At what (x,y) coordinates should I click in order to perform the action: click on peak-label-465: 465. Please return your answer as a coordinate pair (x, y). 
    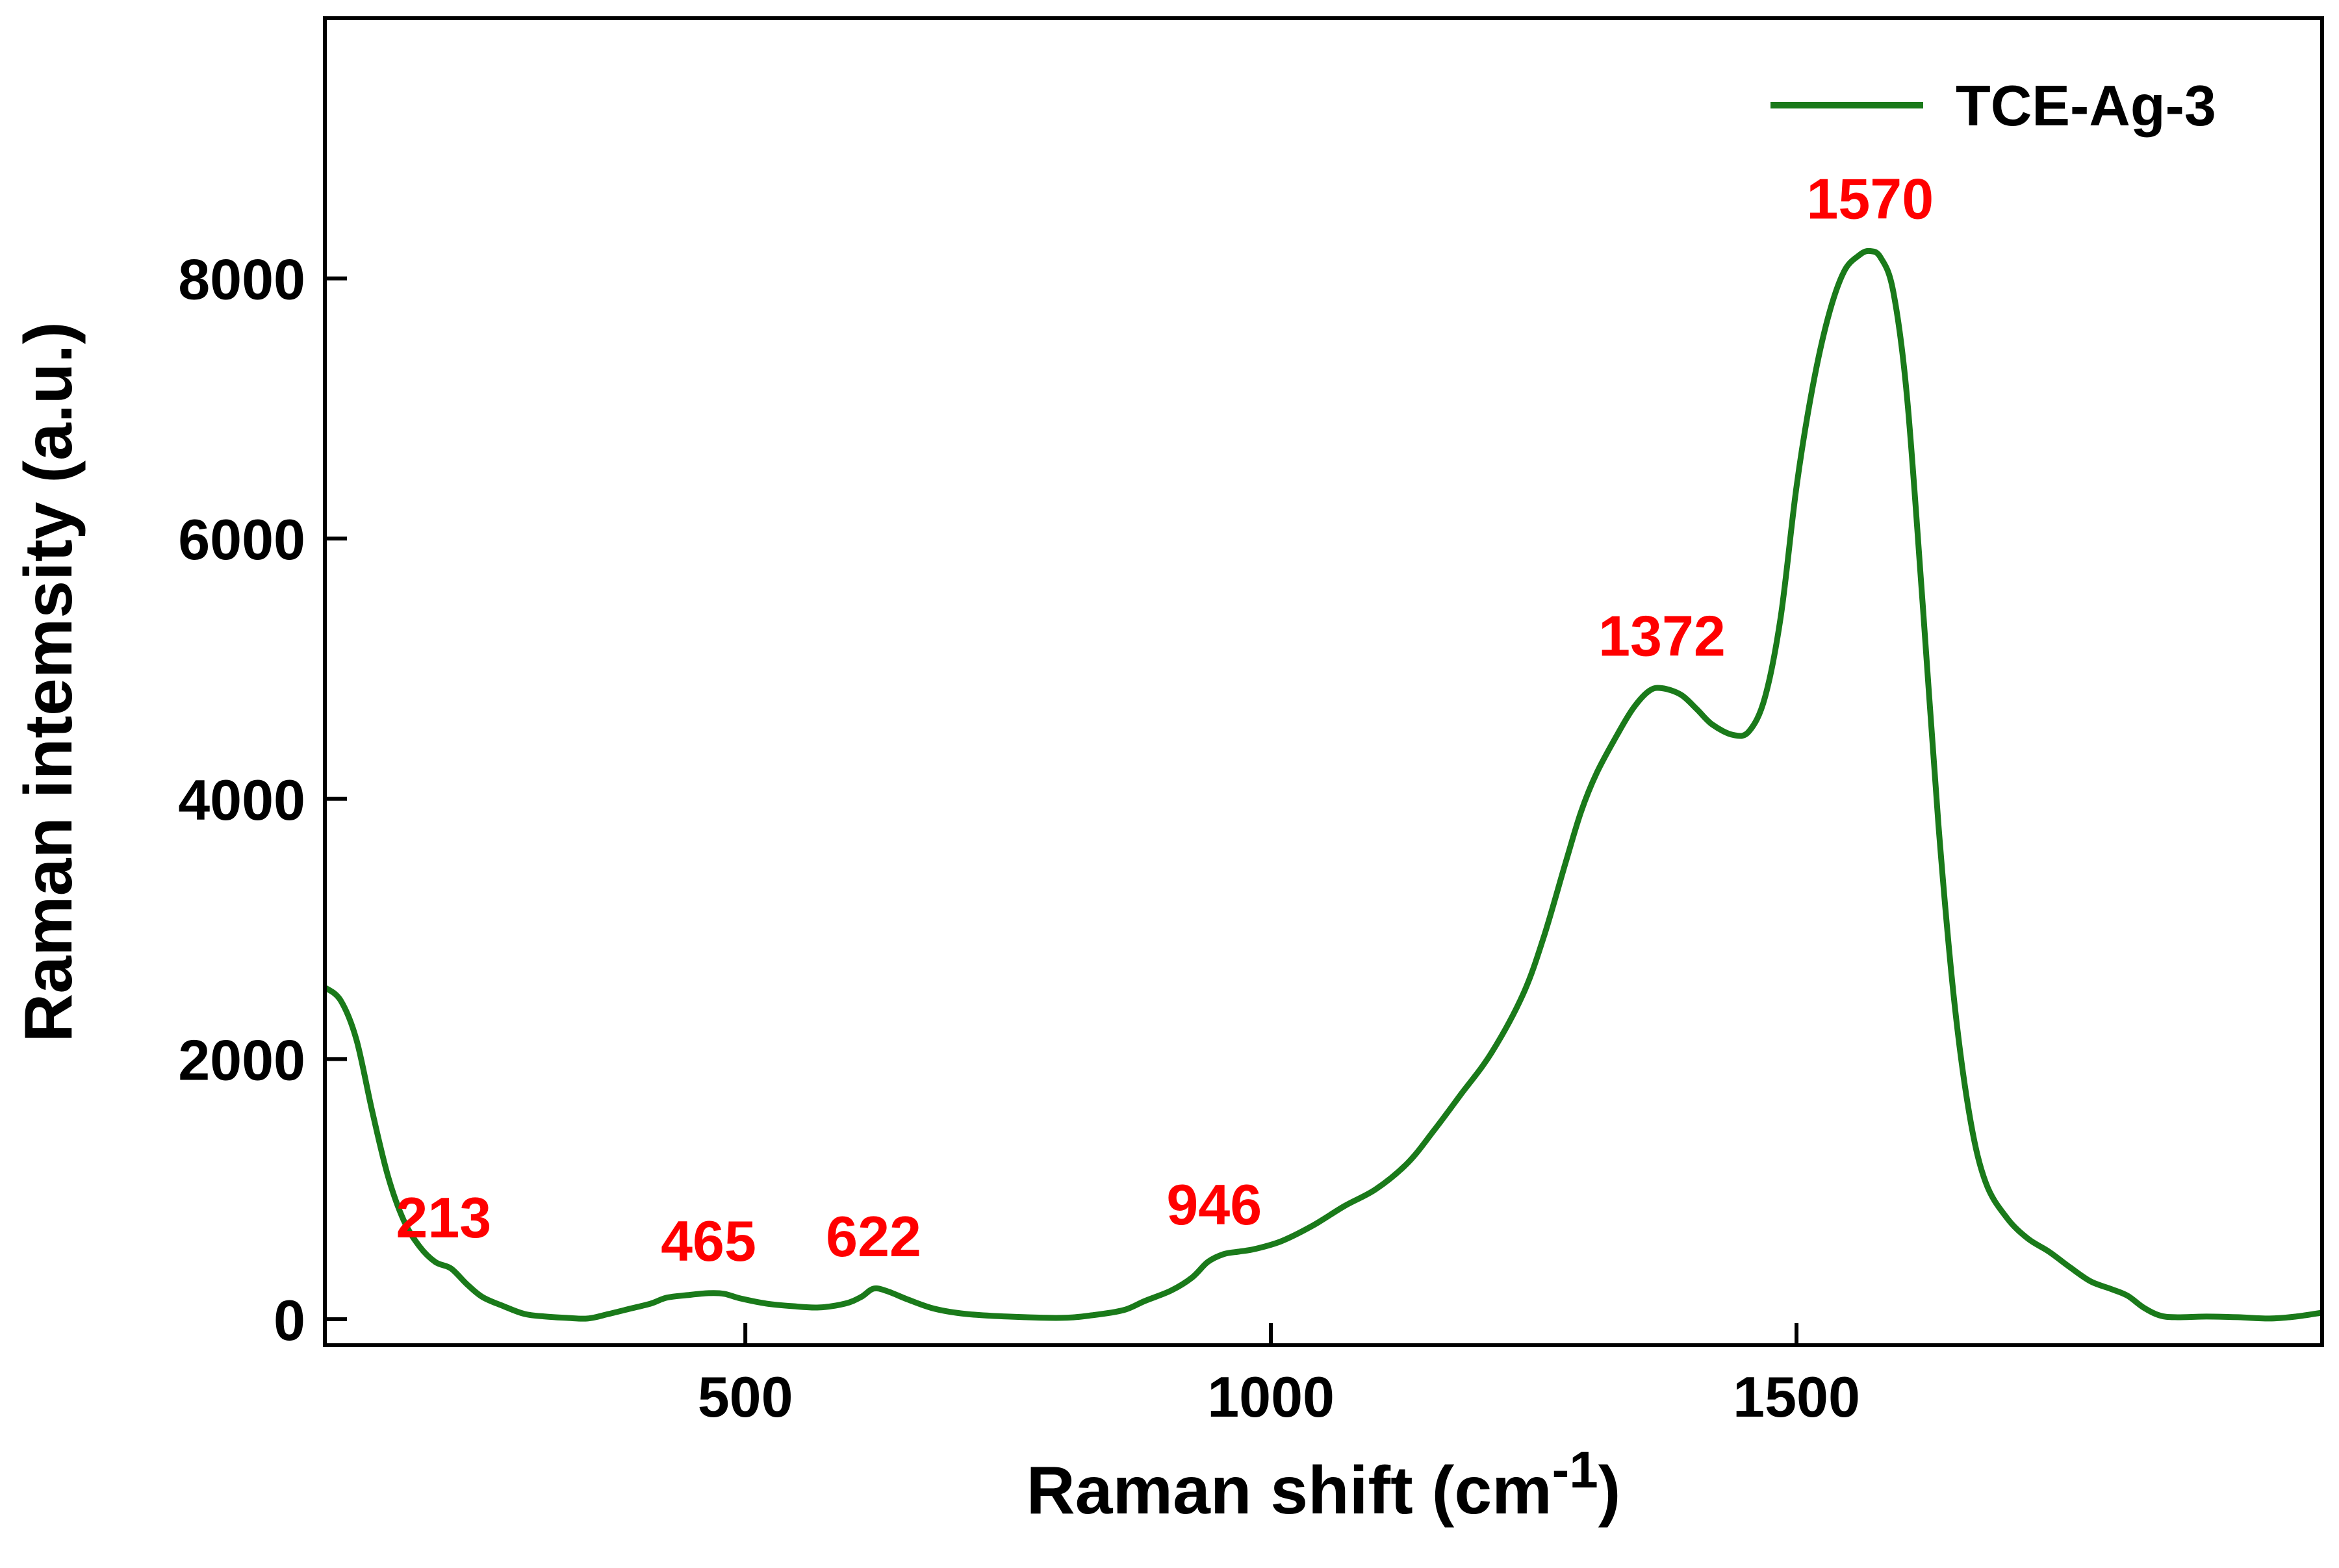
    Looking at the image, I should click on (708, 1241).